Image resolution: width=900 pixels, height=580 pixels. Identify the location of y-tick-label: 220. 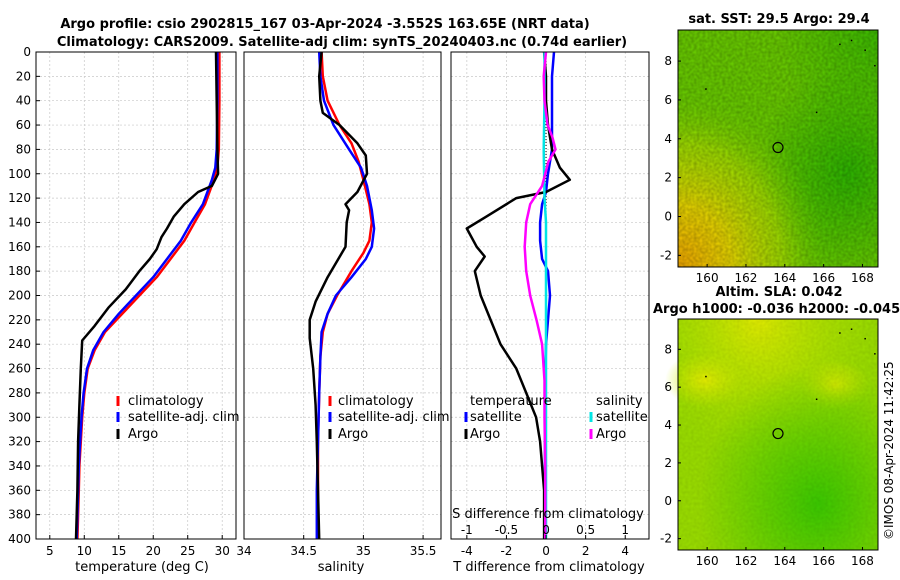
(19, 320).